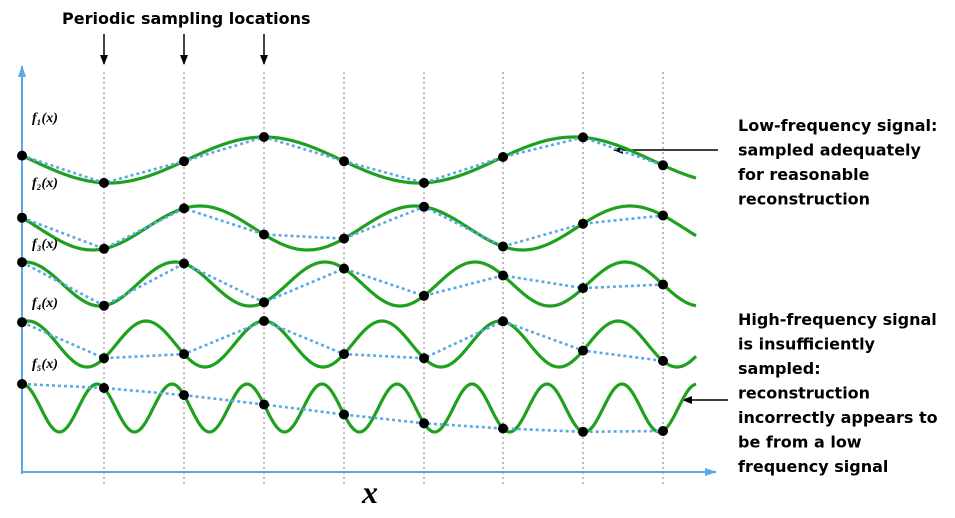  I want to click on signal-label: f₅(x), so click(45, 364).